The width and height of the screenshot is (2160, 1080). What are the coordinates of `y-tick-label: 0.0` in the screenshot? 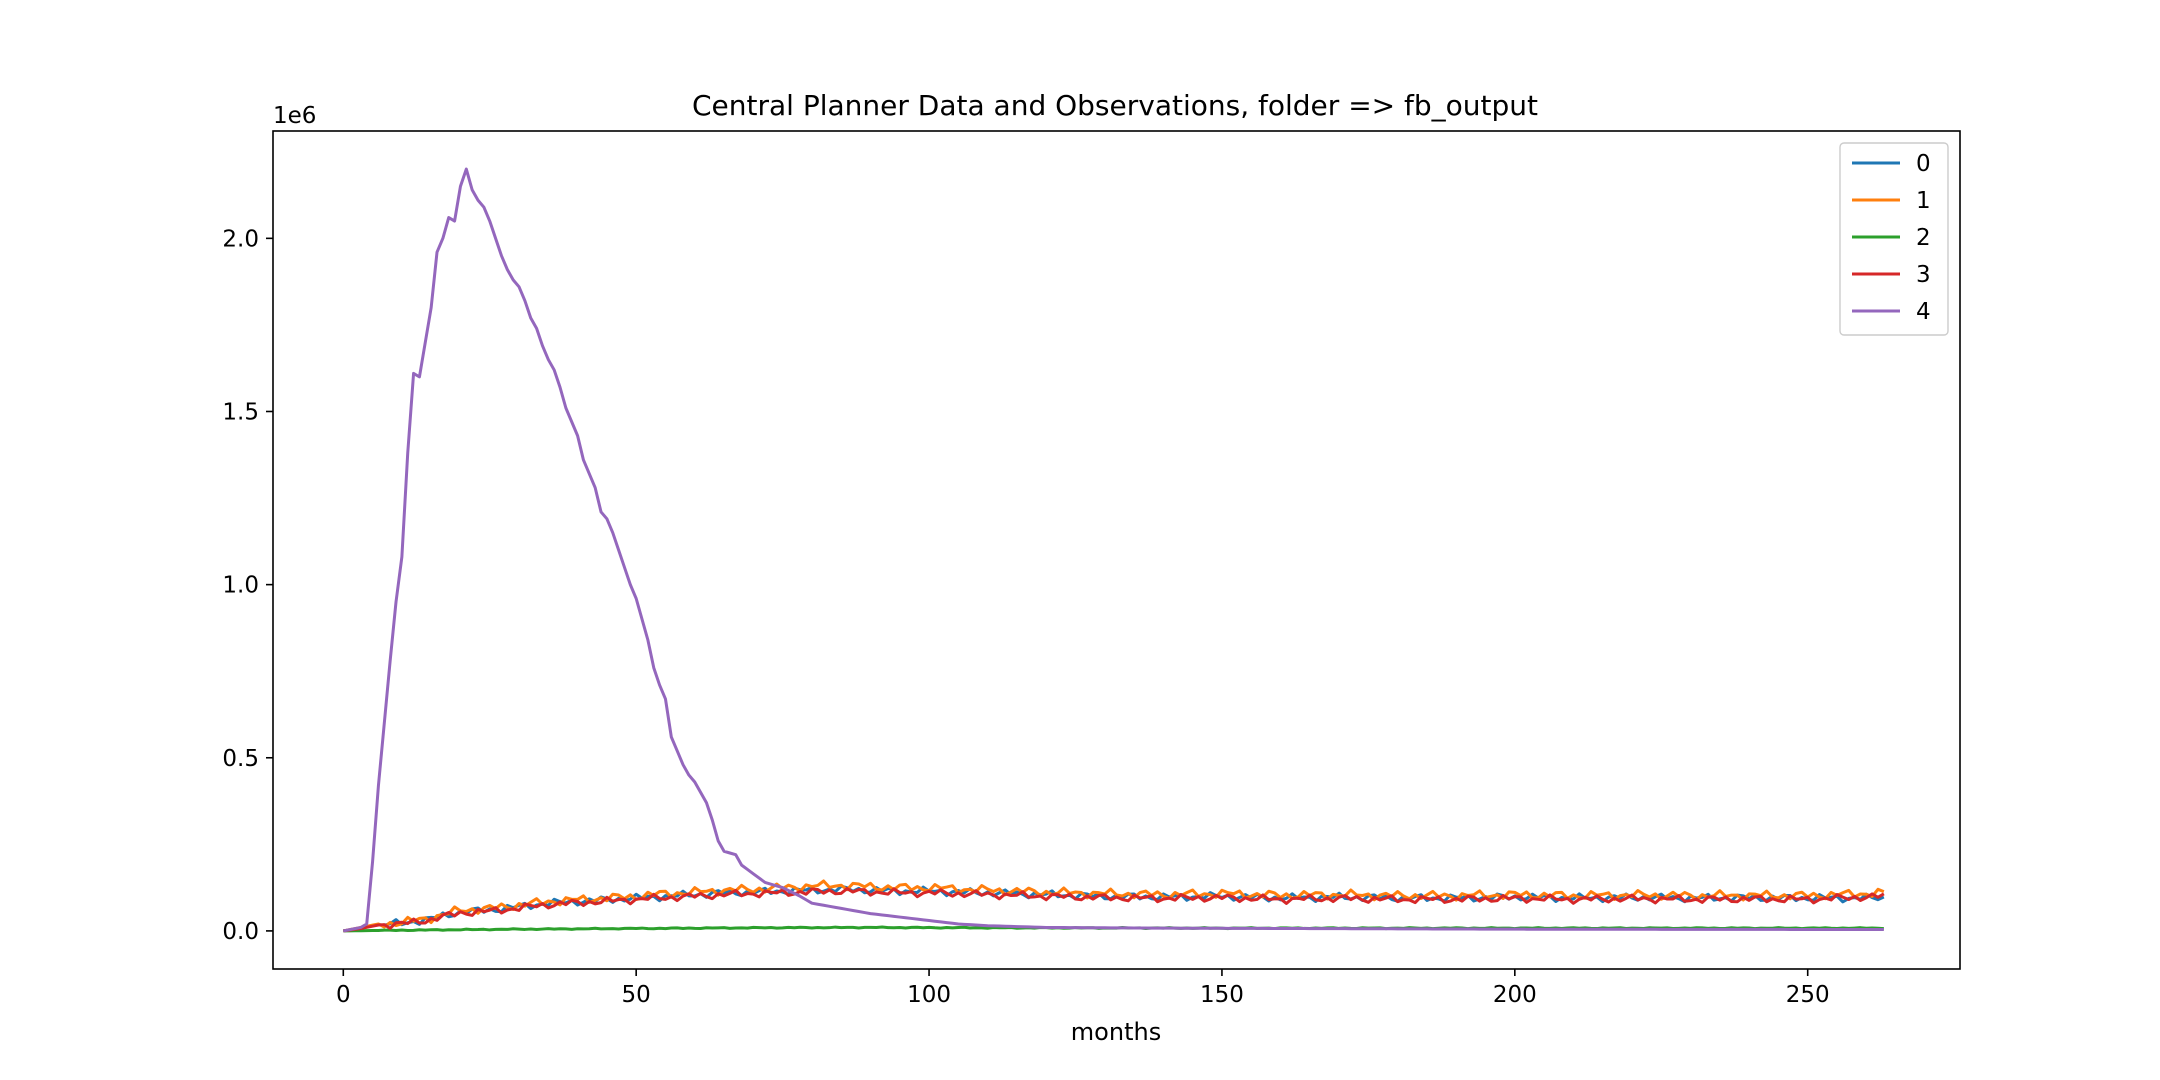 It's located at (240, 932).